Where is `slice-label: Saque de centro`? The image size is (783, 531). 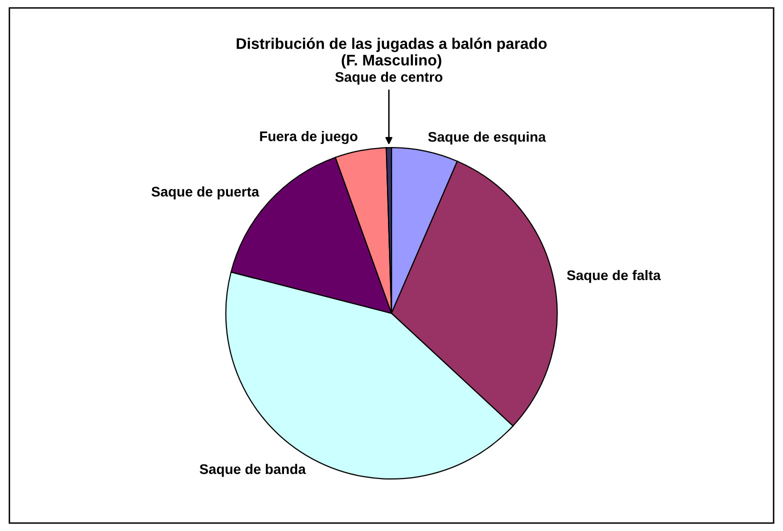
slice-label: Saque de centro is located at coordinates (388, 78).